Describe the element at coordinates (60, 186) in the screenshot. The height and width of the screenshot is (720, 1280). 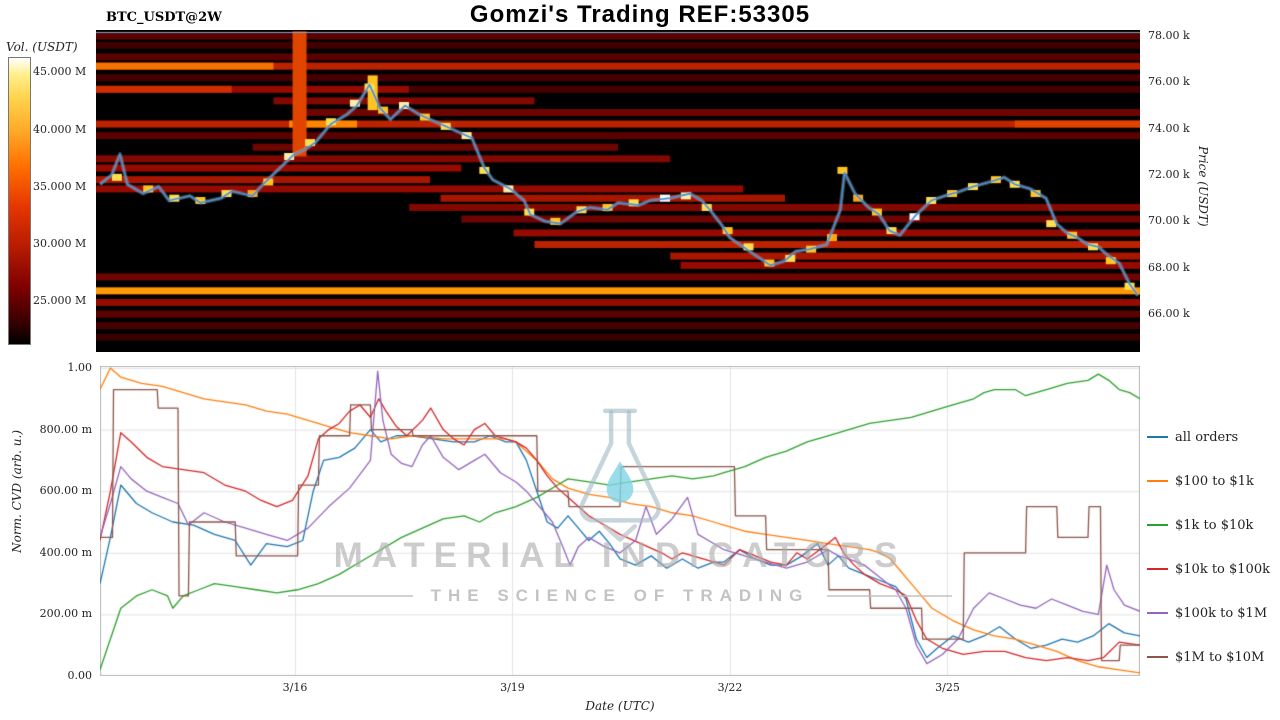
I see `colorbar-tick: 35.000 M` at that location.